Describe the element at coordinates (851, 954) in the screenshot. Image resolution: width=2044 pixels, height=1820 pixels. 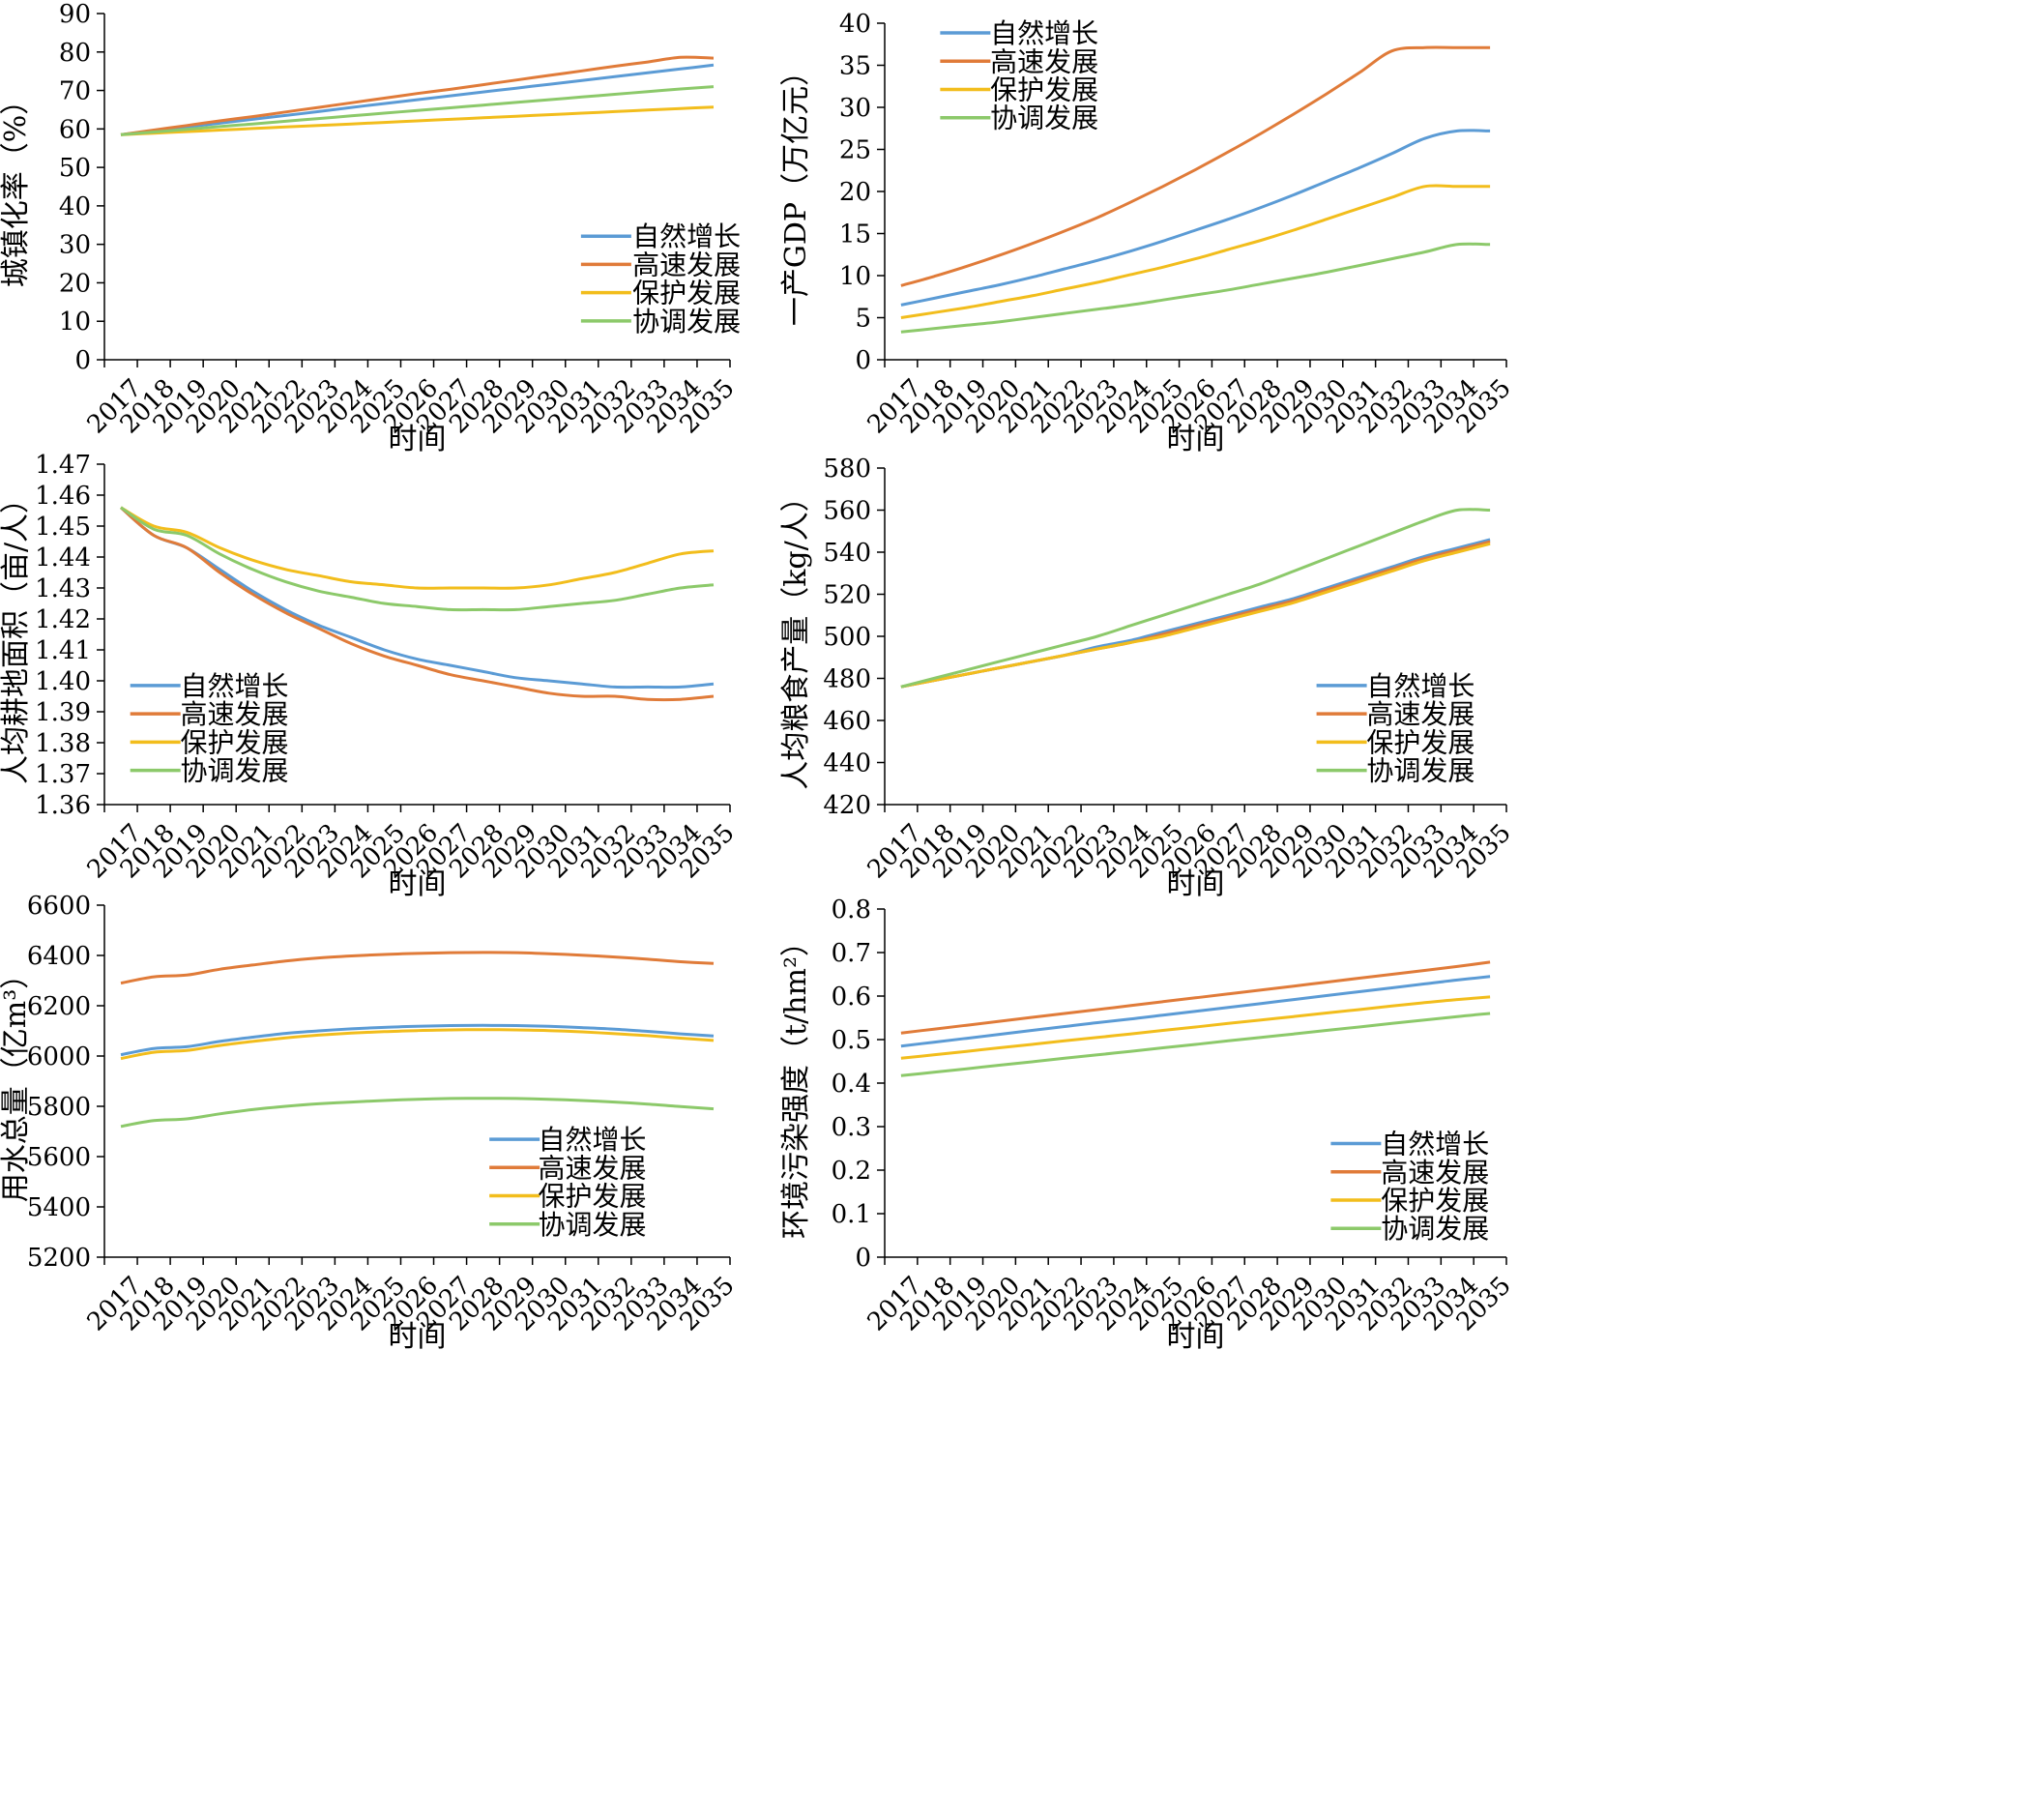
I see `y-tick-label: 0.7` at that location.